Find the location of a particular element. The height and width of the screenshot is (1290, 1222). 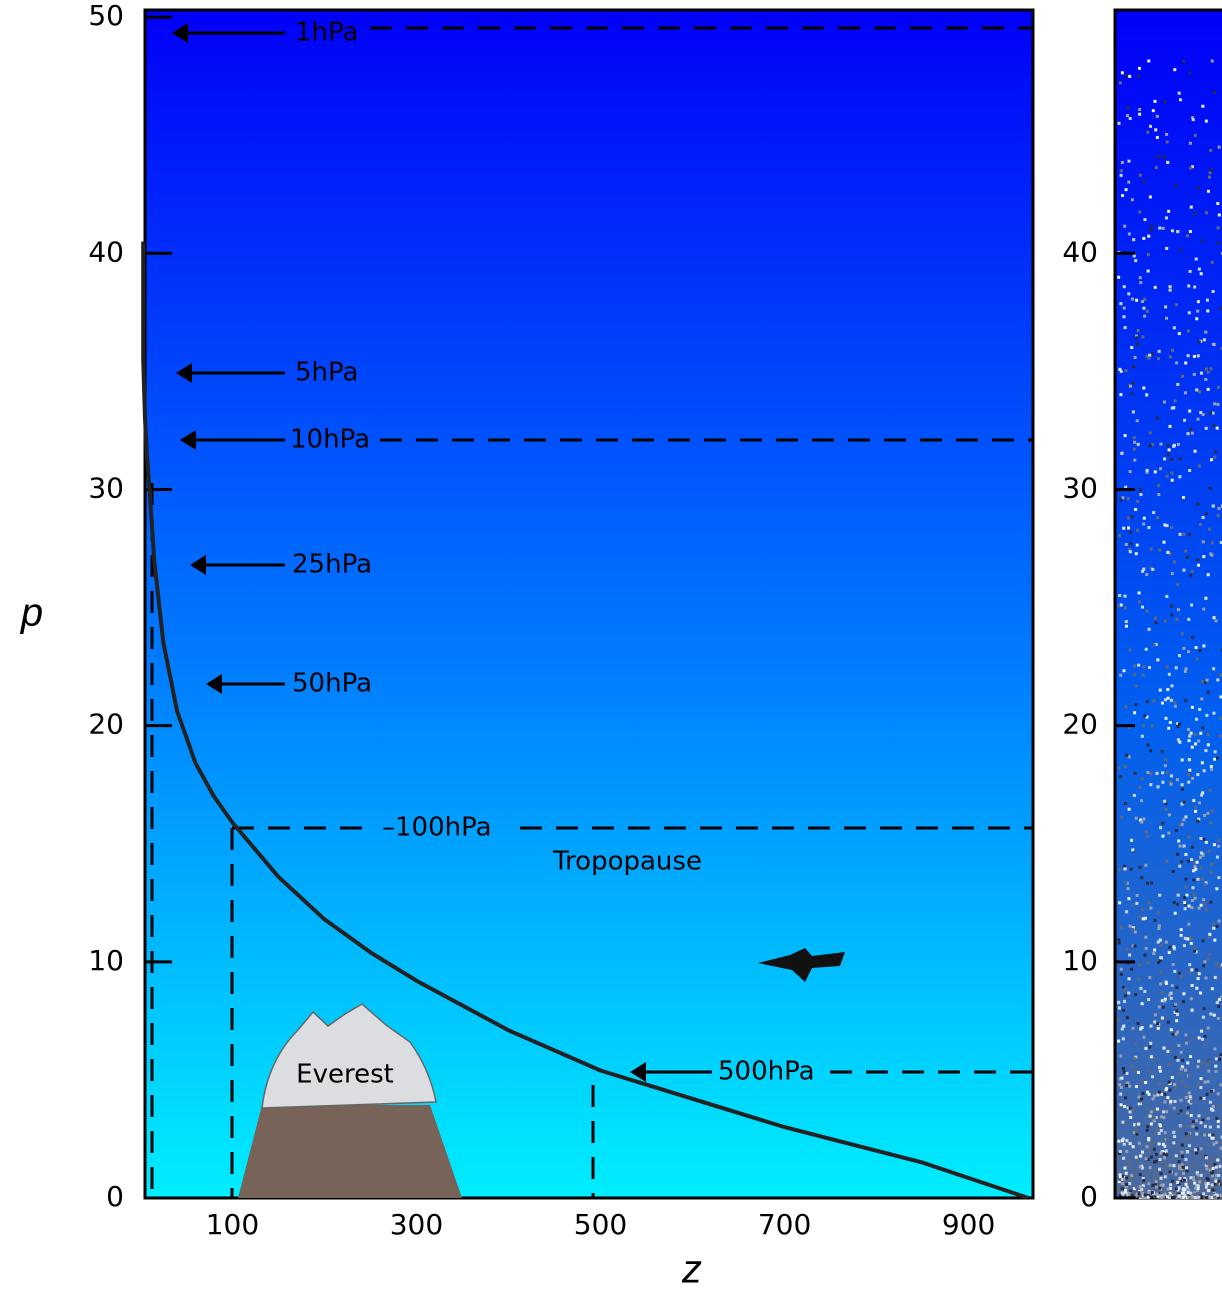

y-tick-label: 40 is located at coordinates (1080, 251).